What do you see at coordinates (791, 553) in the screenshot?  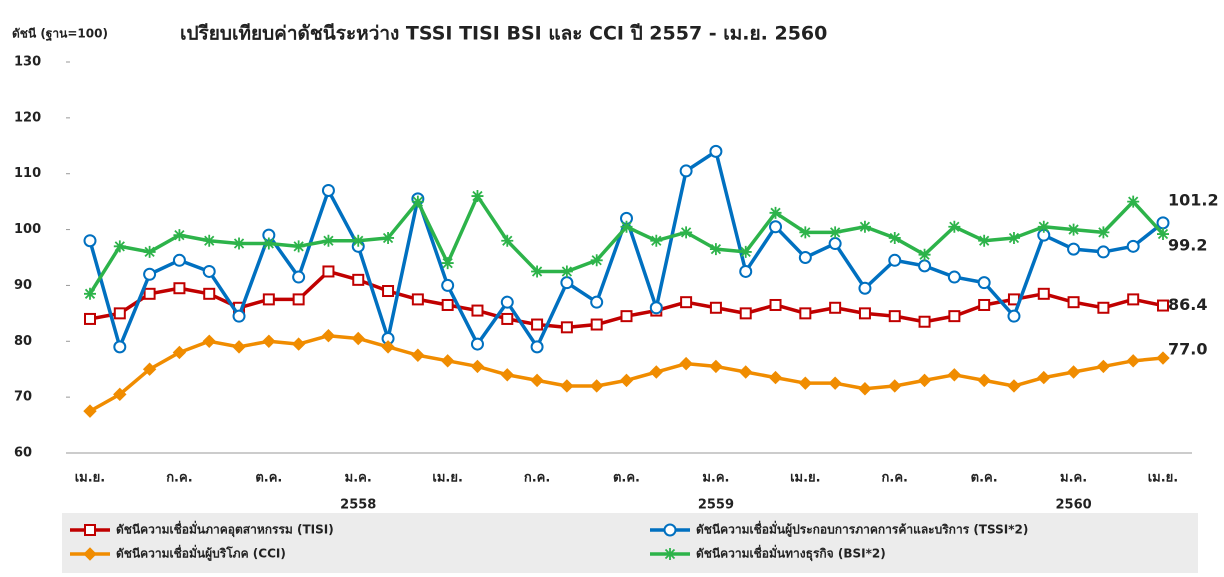 I see `legend-label: ดัชนีความเชื่อมั่นทางธุรกิจ (BSI*2)` at bounding box center [791, 553].